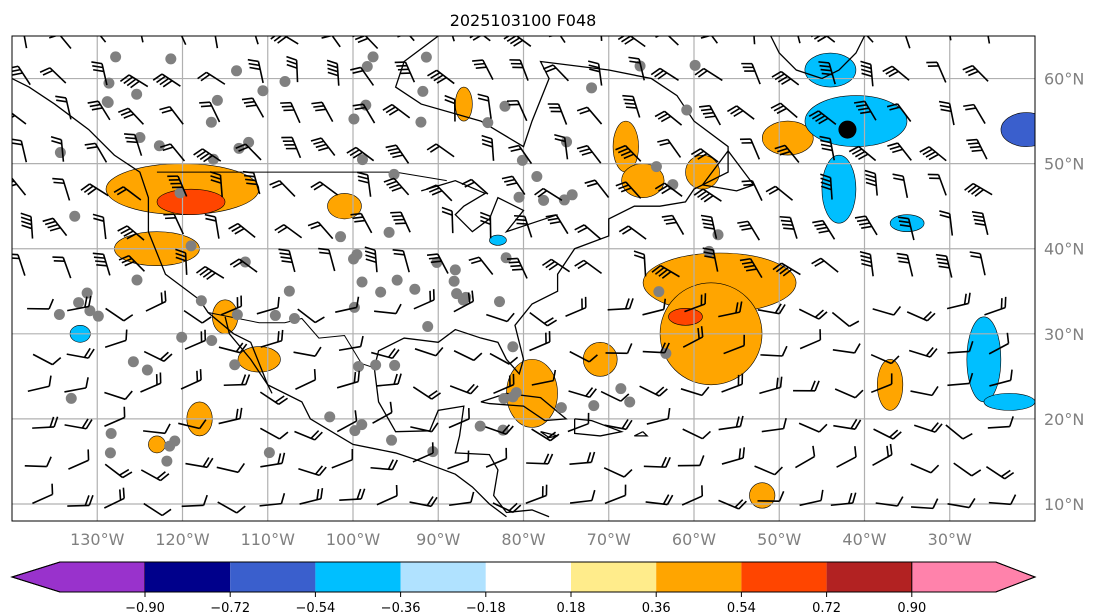  What do you see at coordinates (641, 434) in the screenshot?
I see `coastline` at bounding box center [641, 434].